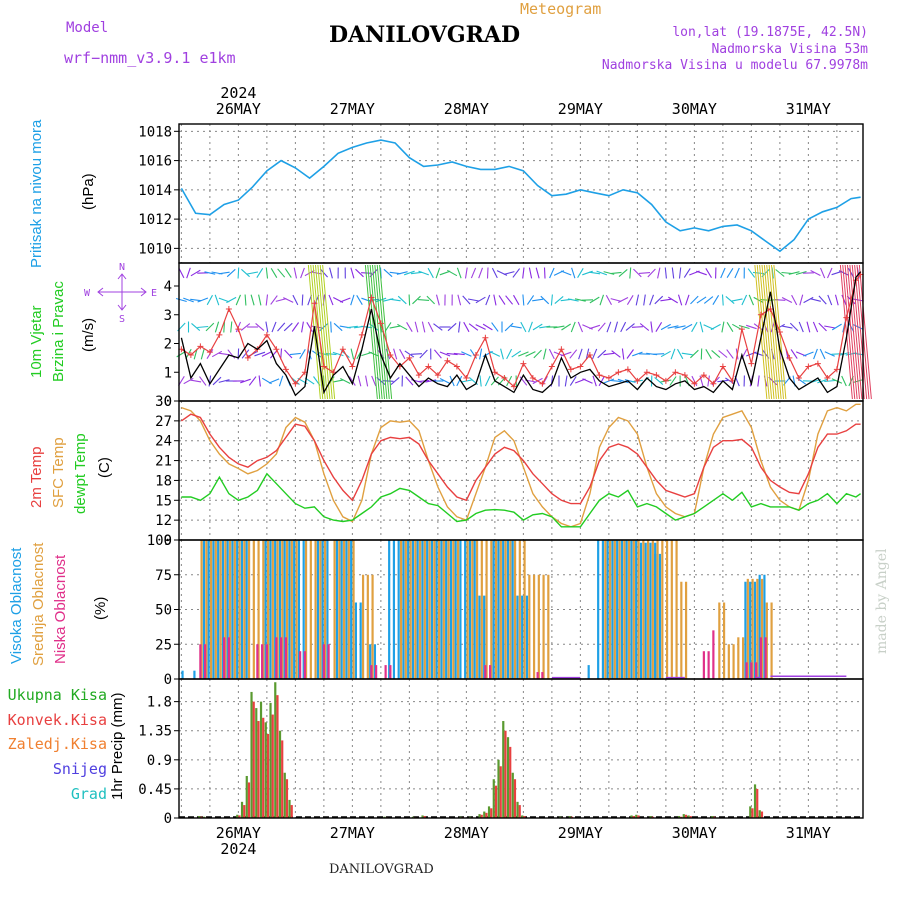 This screenshot has height=900, width=900. What do you see at coordinates (163, 501) in the screenshot?
I see `temp-tick-label: 15` at bounding box center [163, 501].